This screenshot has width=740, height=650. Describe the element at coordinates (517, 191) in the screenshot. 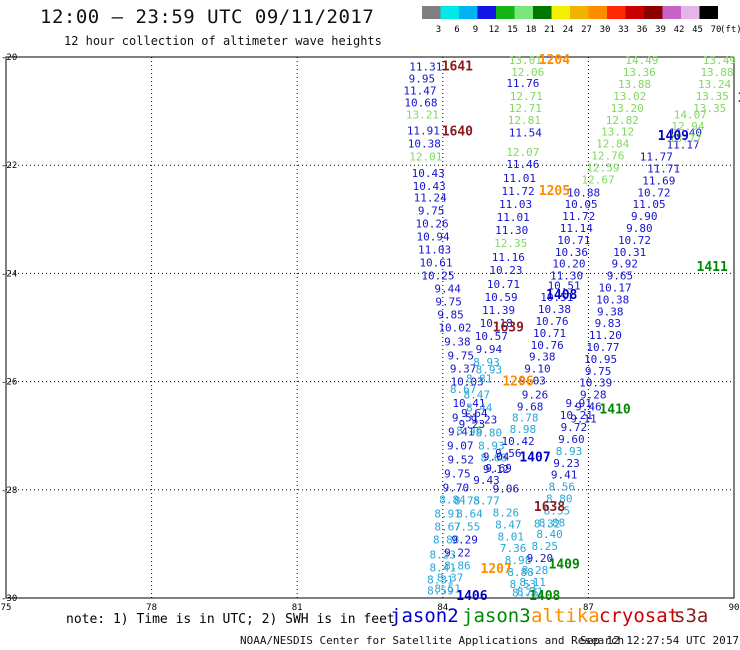

I see `wave-height-value: 11.72` at that location.